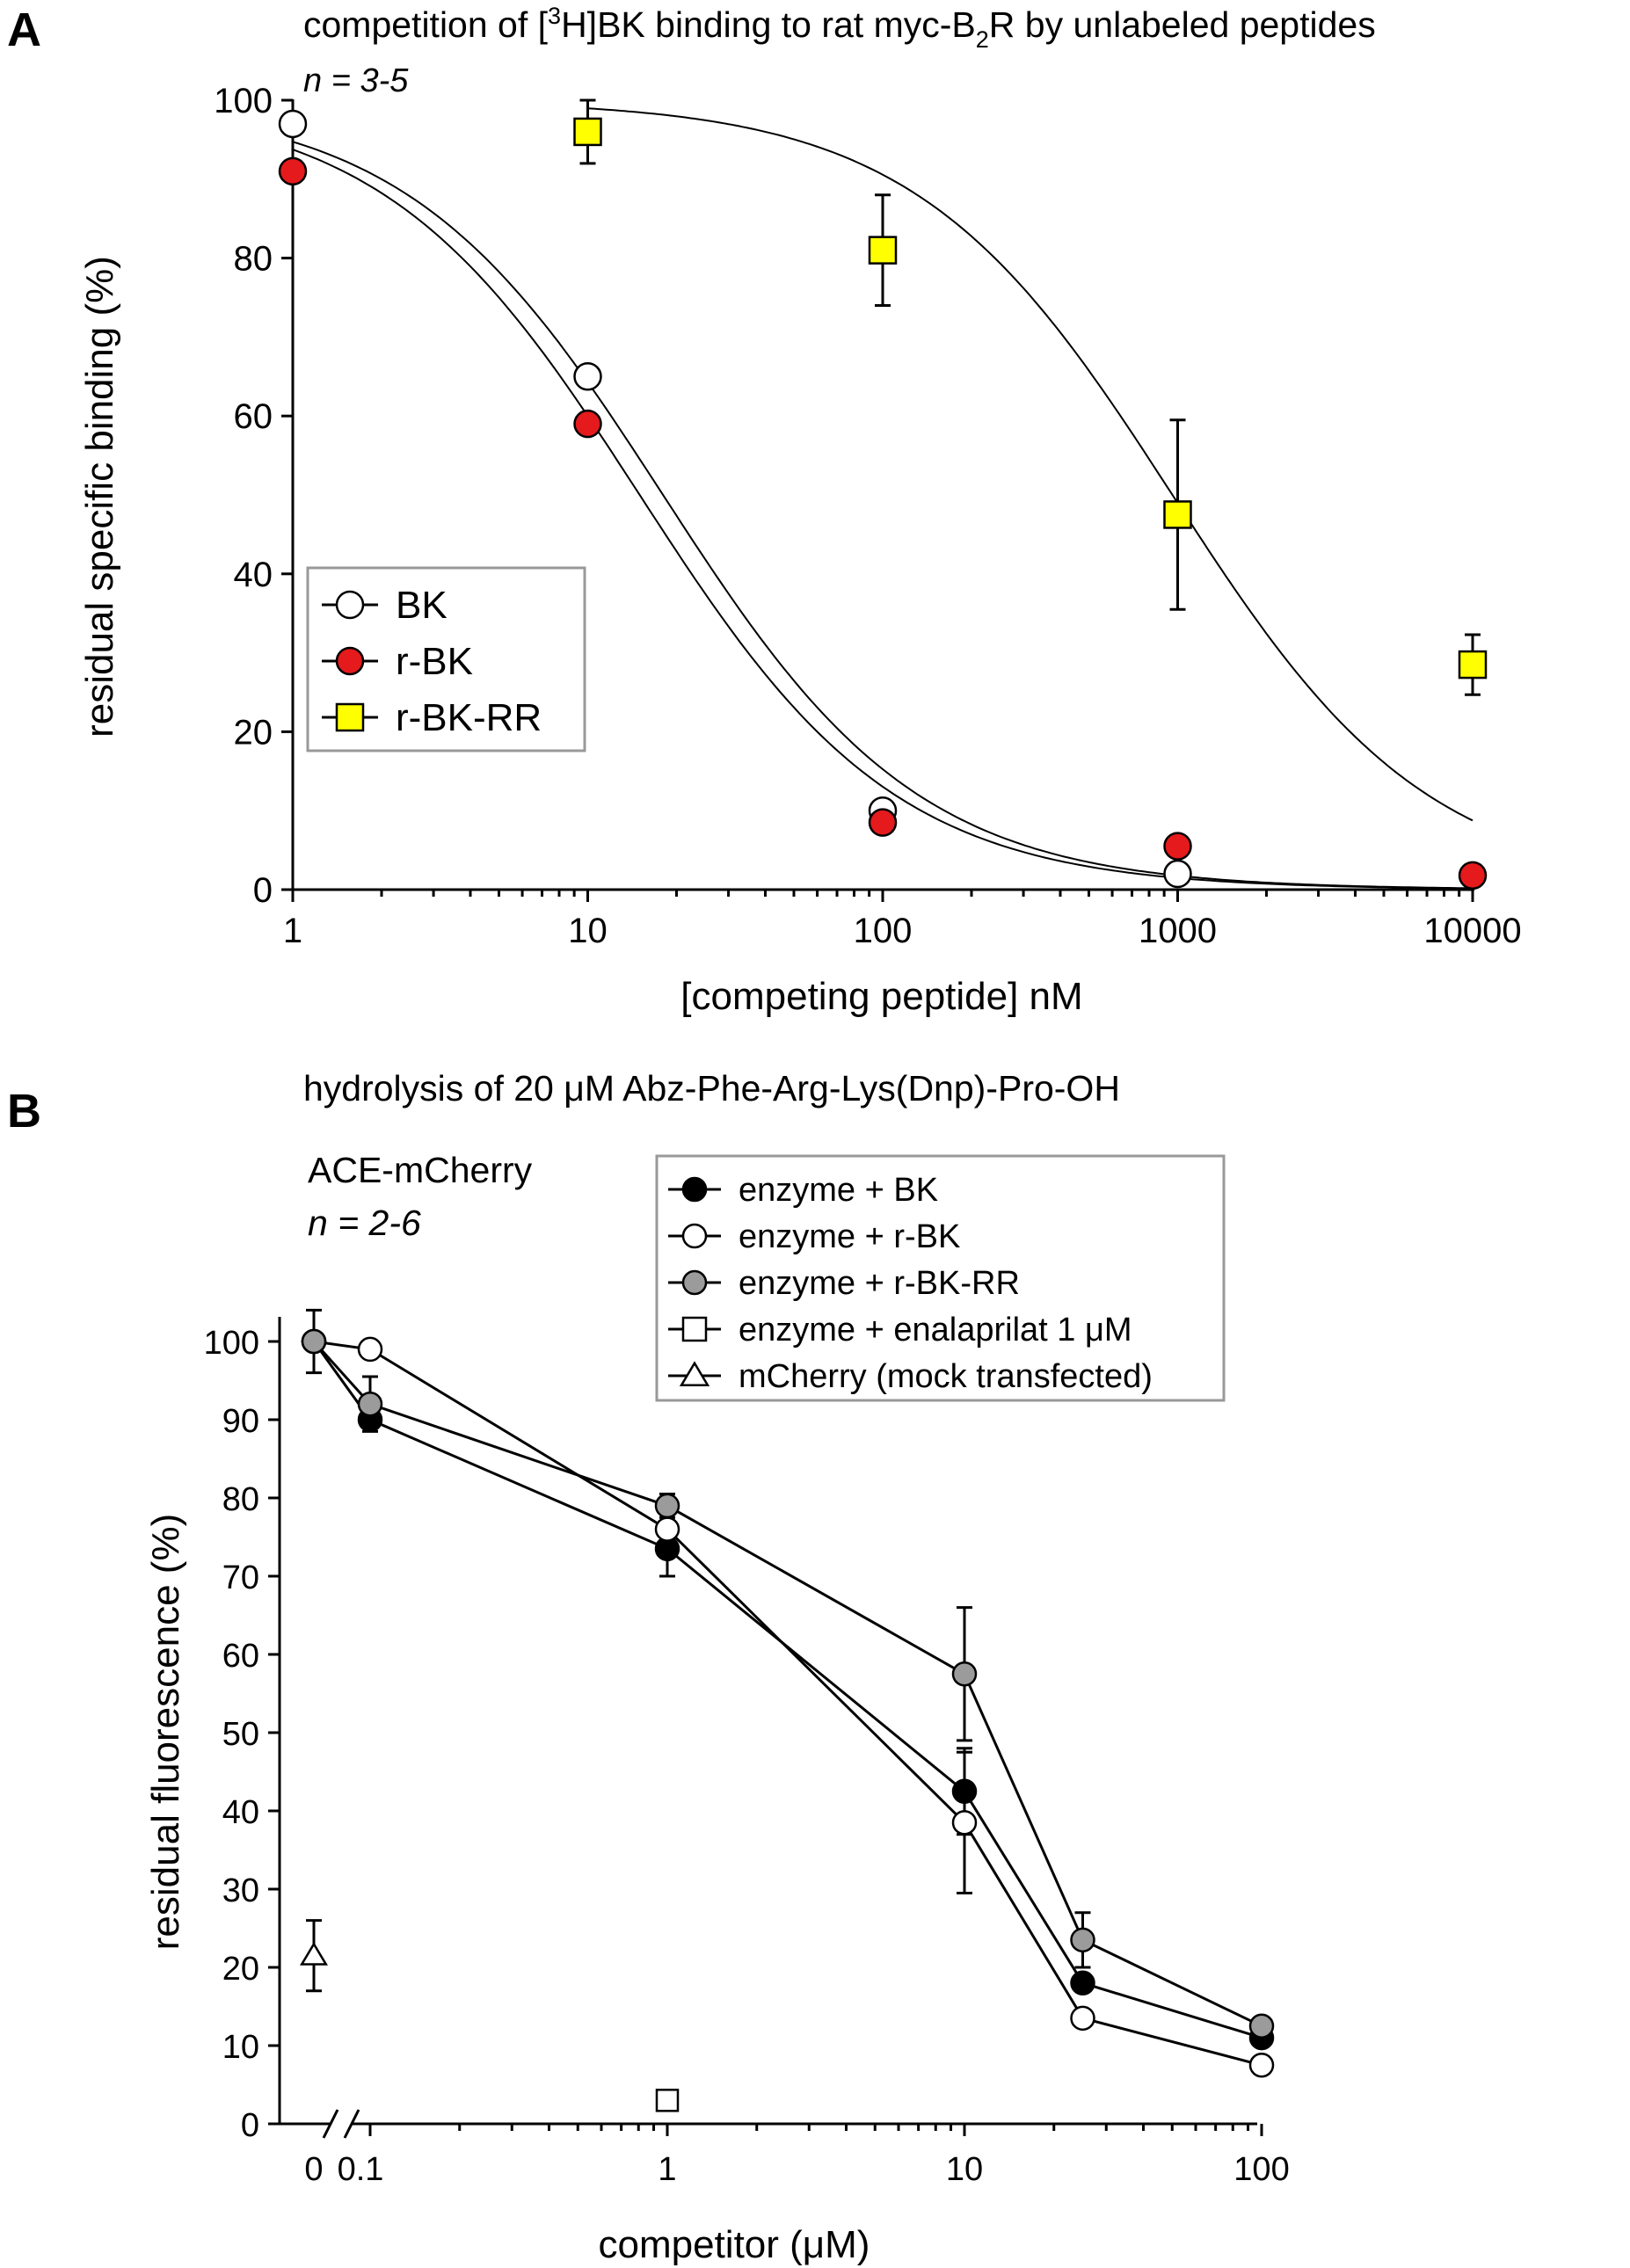 This screenshot has width=1630, height=2268. I want to click on legend-label: r-BK, so click(434, 662).